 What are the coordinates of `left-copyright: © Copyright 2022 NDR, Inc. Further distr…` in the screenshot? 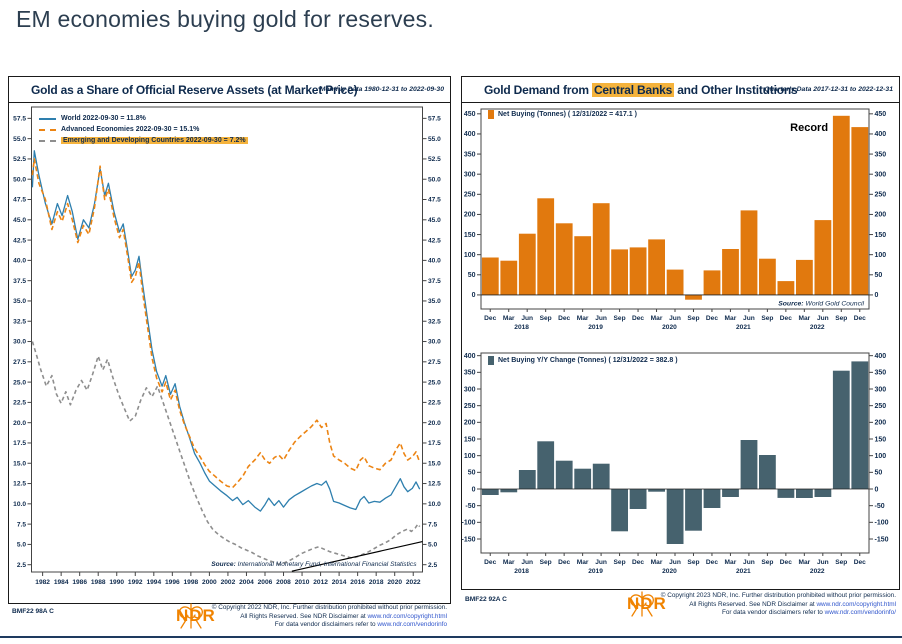 It's located at (329, 616).